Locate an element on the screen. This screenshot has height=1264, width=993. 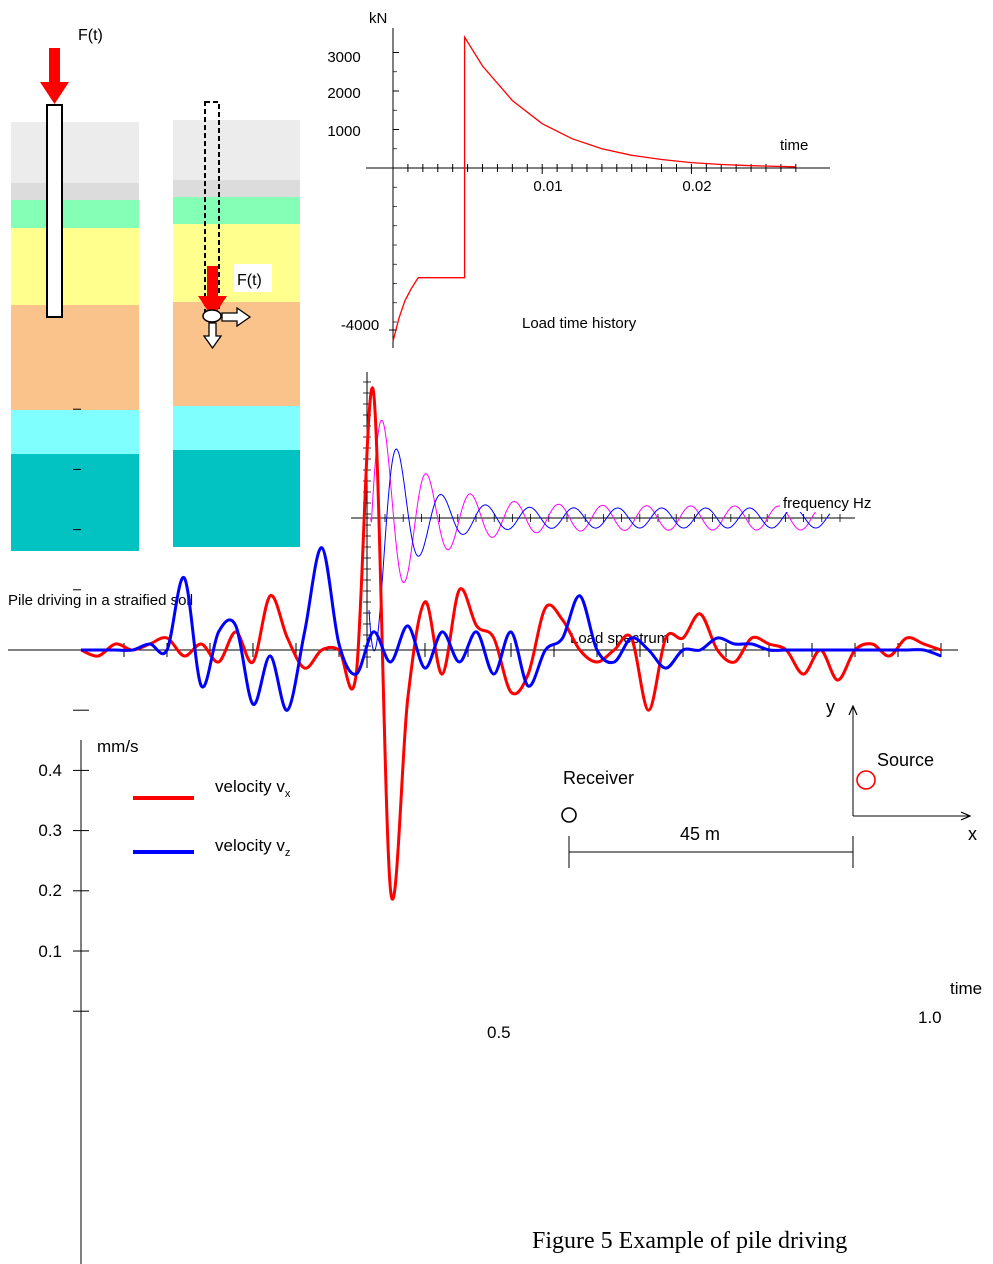
velocity-tick-03: 0.3 is located at coordinates (50, 830).